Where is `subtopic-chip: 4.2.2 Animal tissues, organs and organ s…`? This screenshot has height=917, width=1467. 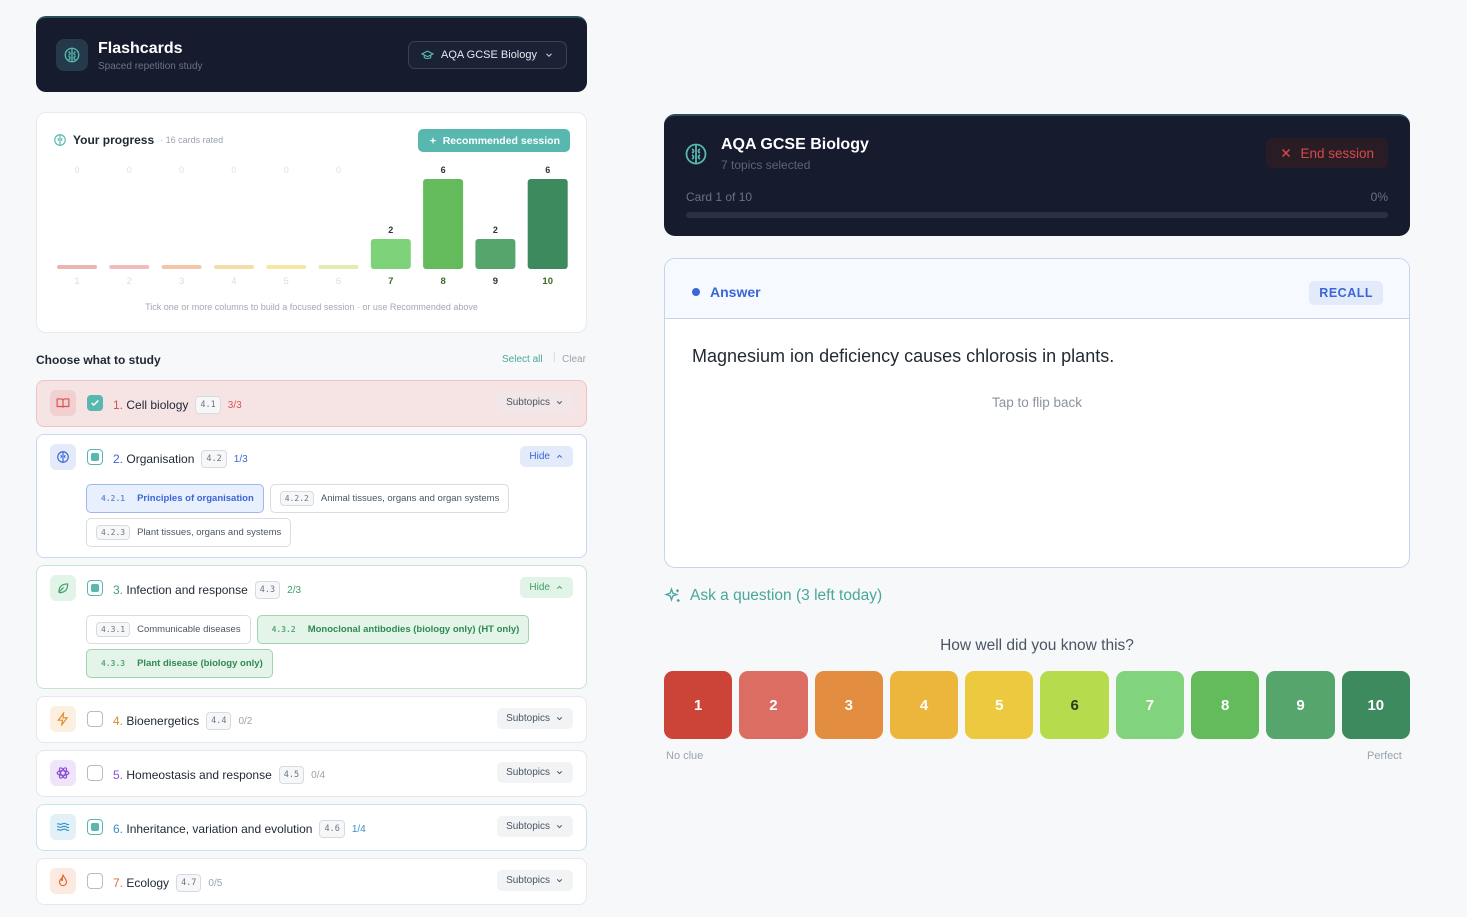 subtopic-chip: 4.2.2 Animal tissues, organs and organ s… is located at coordinates (389, 498).